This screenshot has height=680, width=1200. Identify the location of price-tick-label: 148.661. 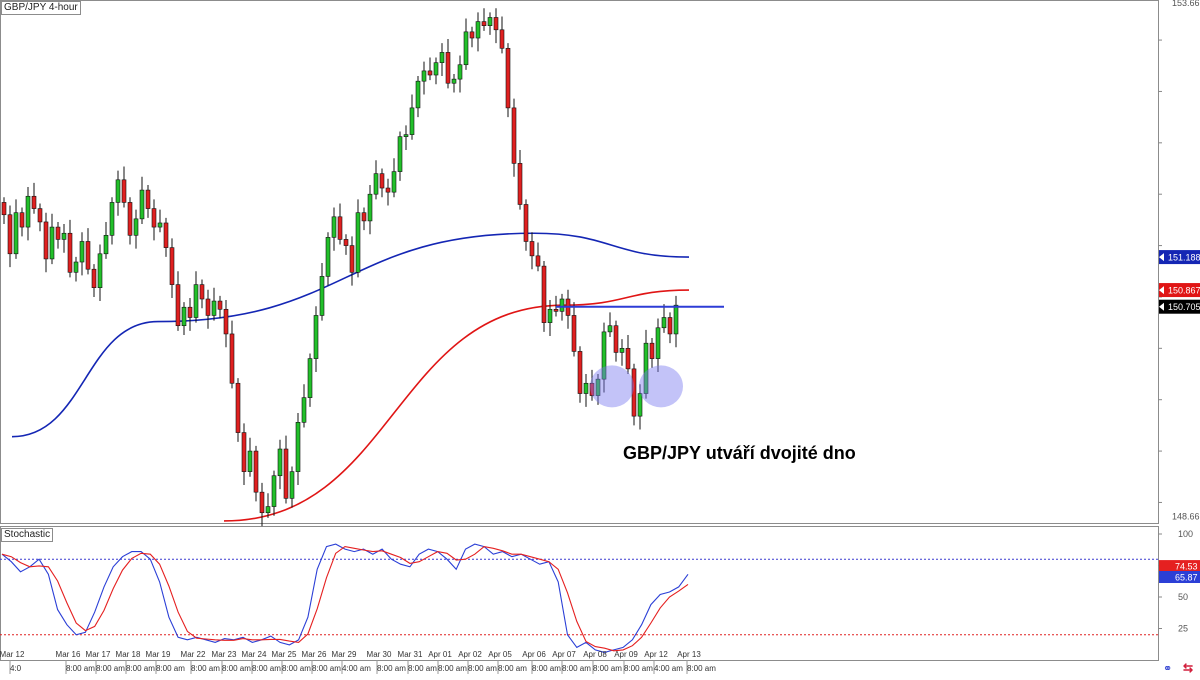
(1186, 517).